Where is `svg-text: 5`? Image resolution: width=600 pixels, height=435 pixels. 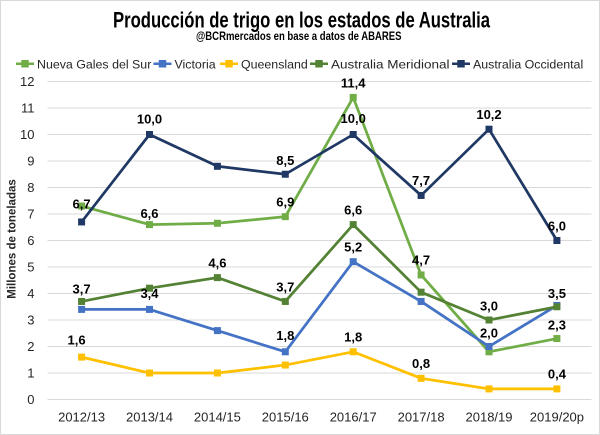
svg-text: 5 is located at coordinates (30, 267).